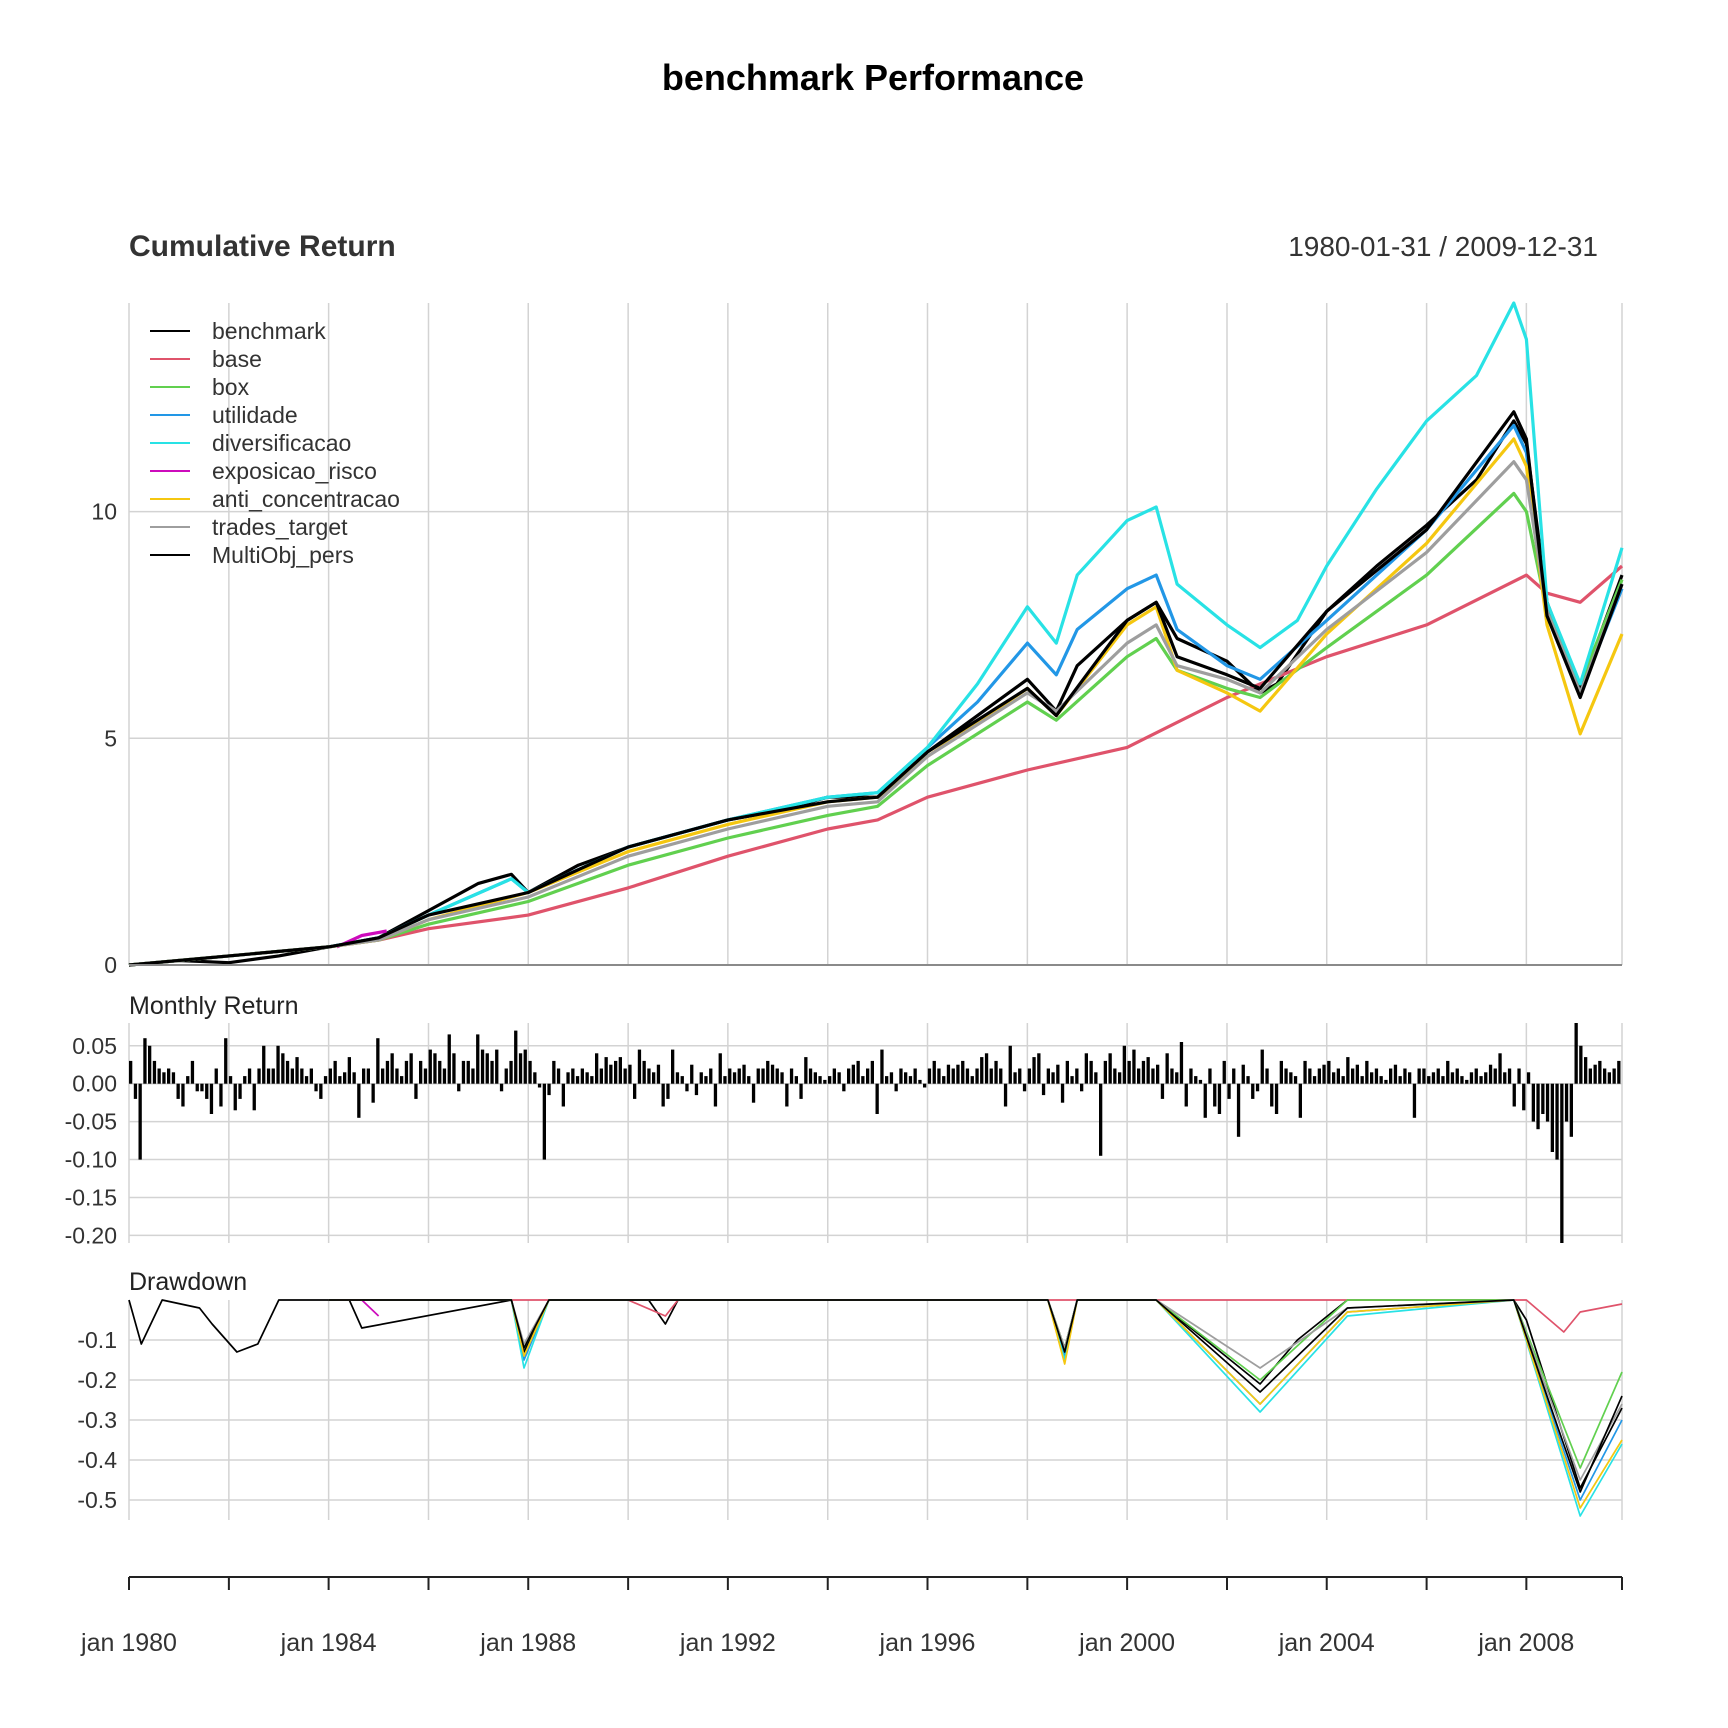 The height and width of the screenshot is (1728, 1728). What do you see at coordinates (975, 1396) in the screenshot?
I see `series-line-multiobj-pers` at bounding box center [975, 1396].